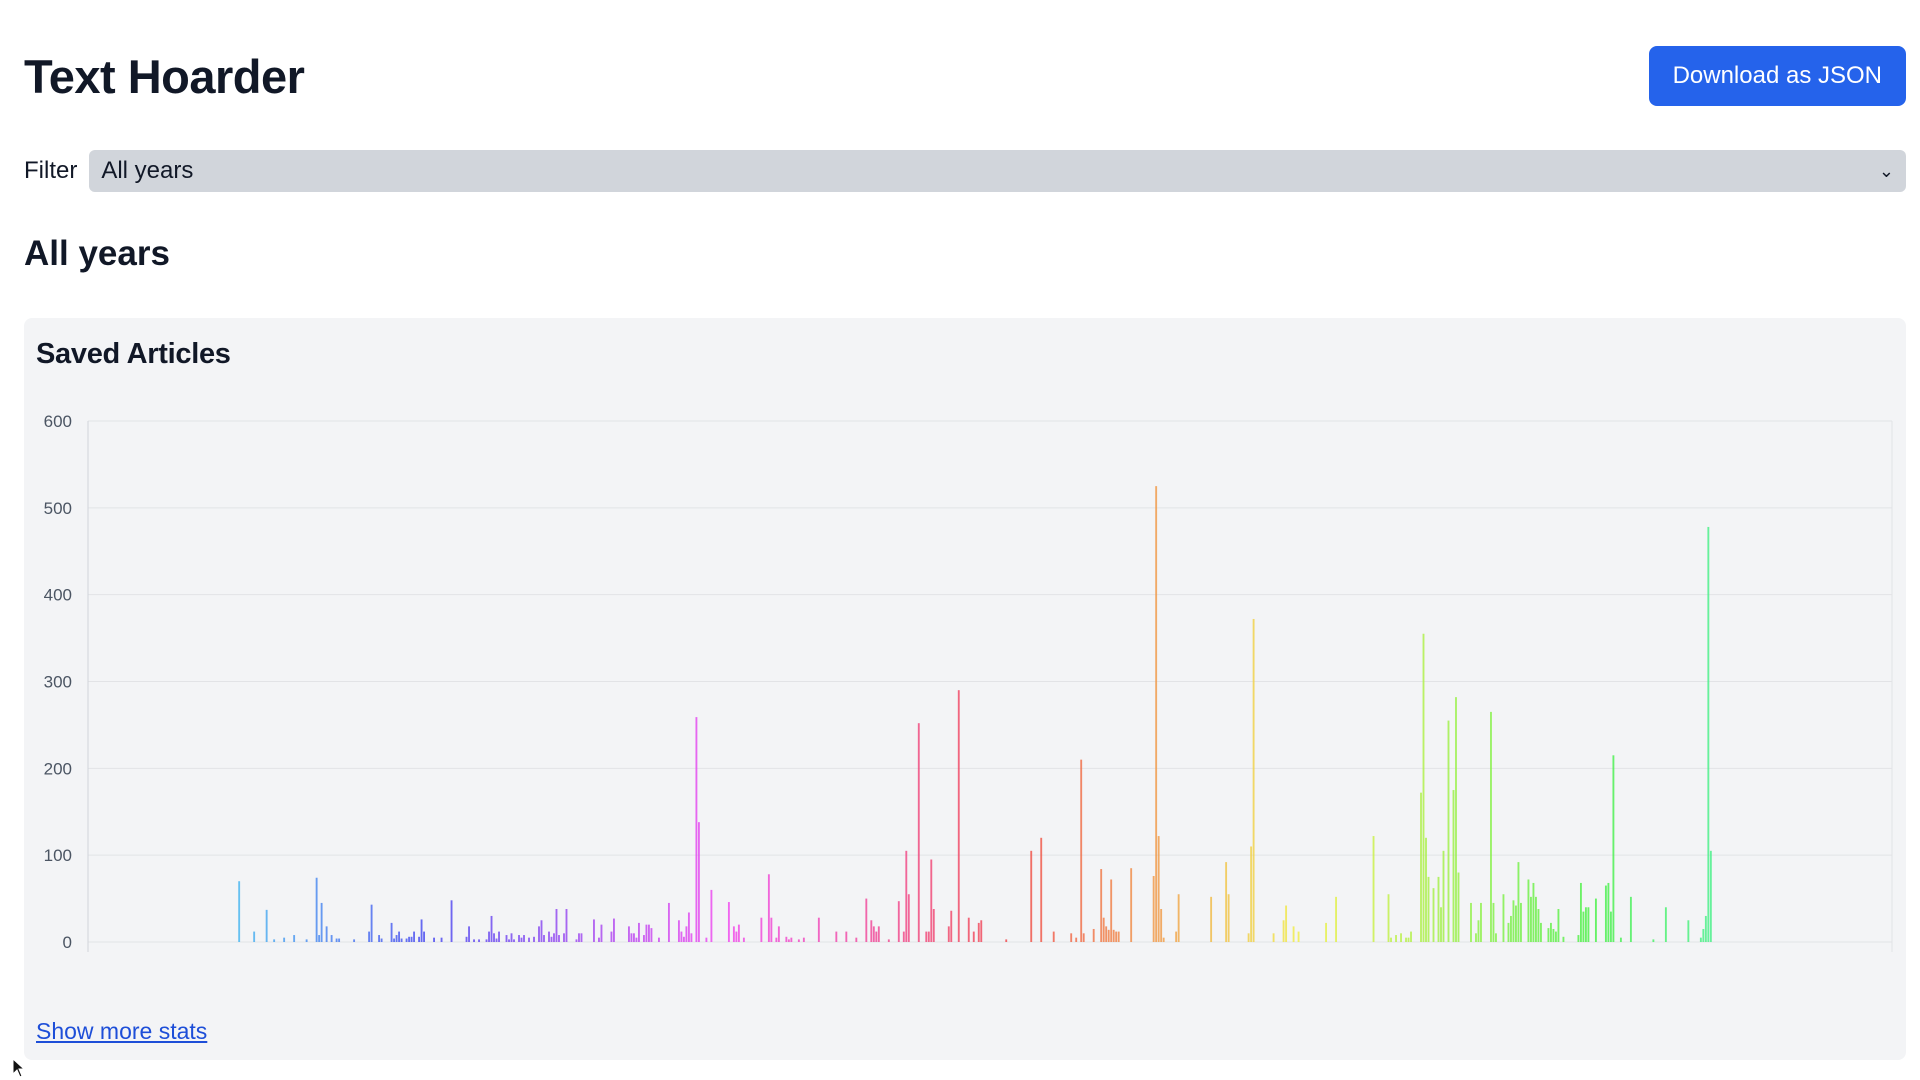  Describe the element at coordinates (997, 171) in the screenshot. I see `year-filter-select: All years ⌄` at that location.